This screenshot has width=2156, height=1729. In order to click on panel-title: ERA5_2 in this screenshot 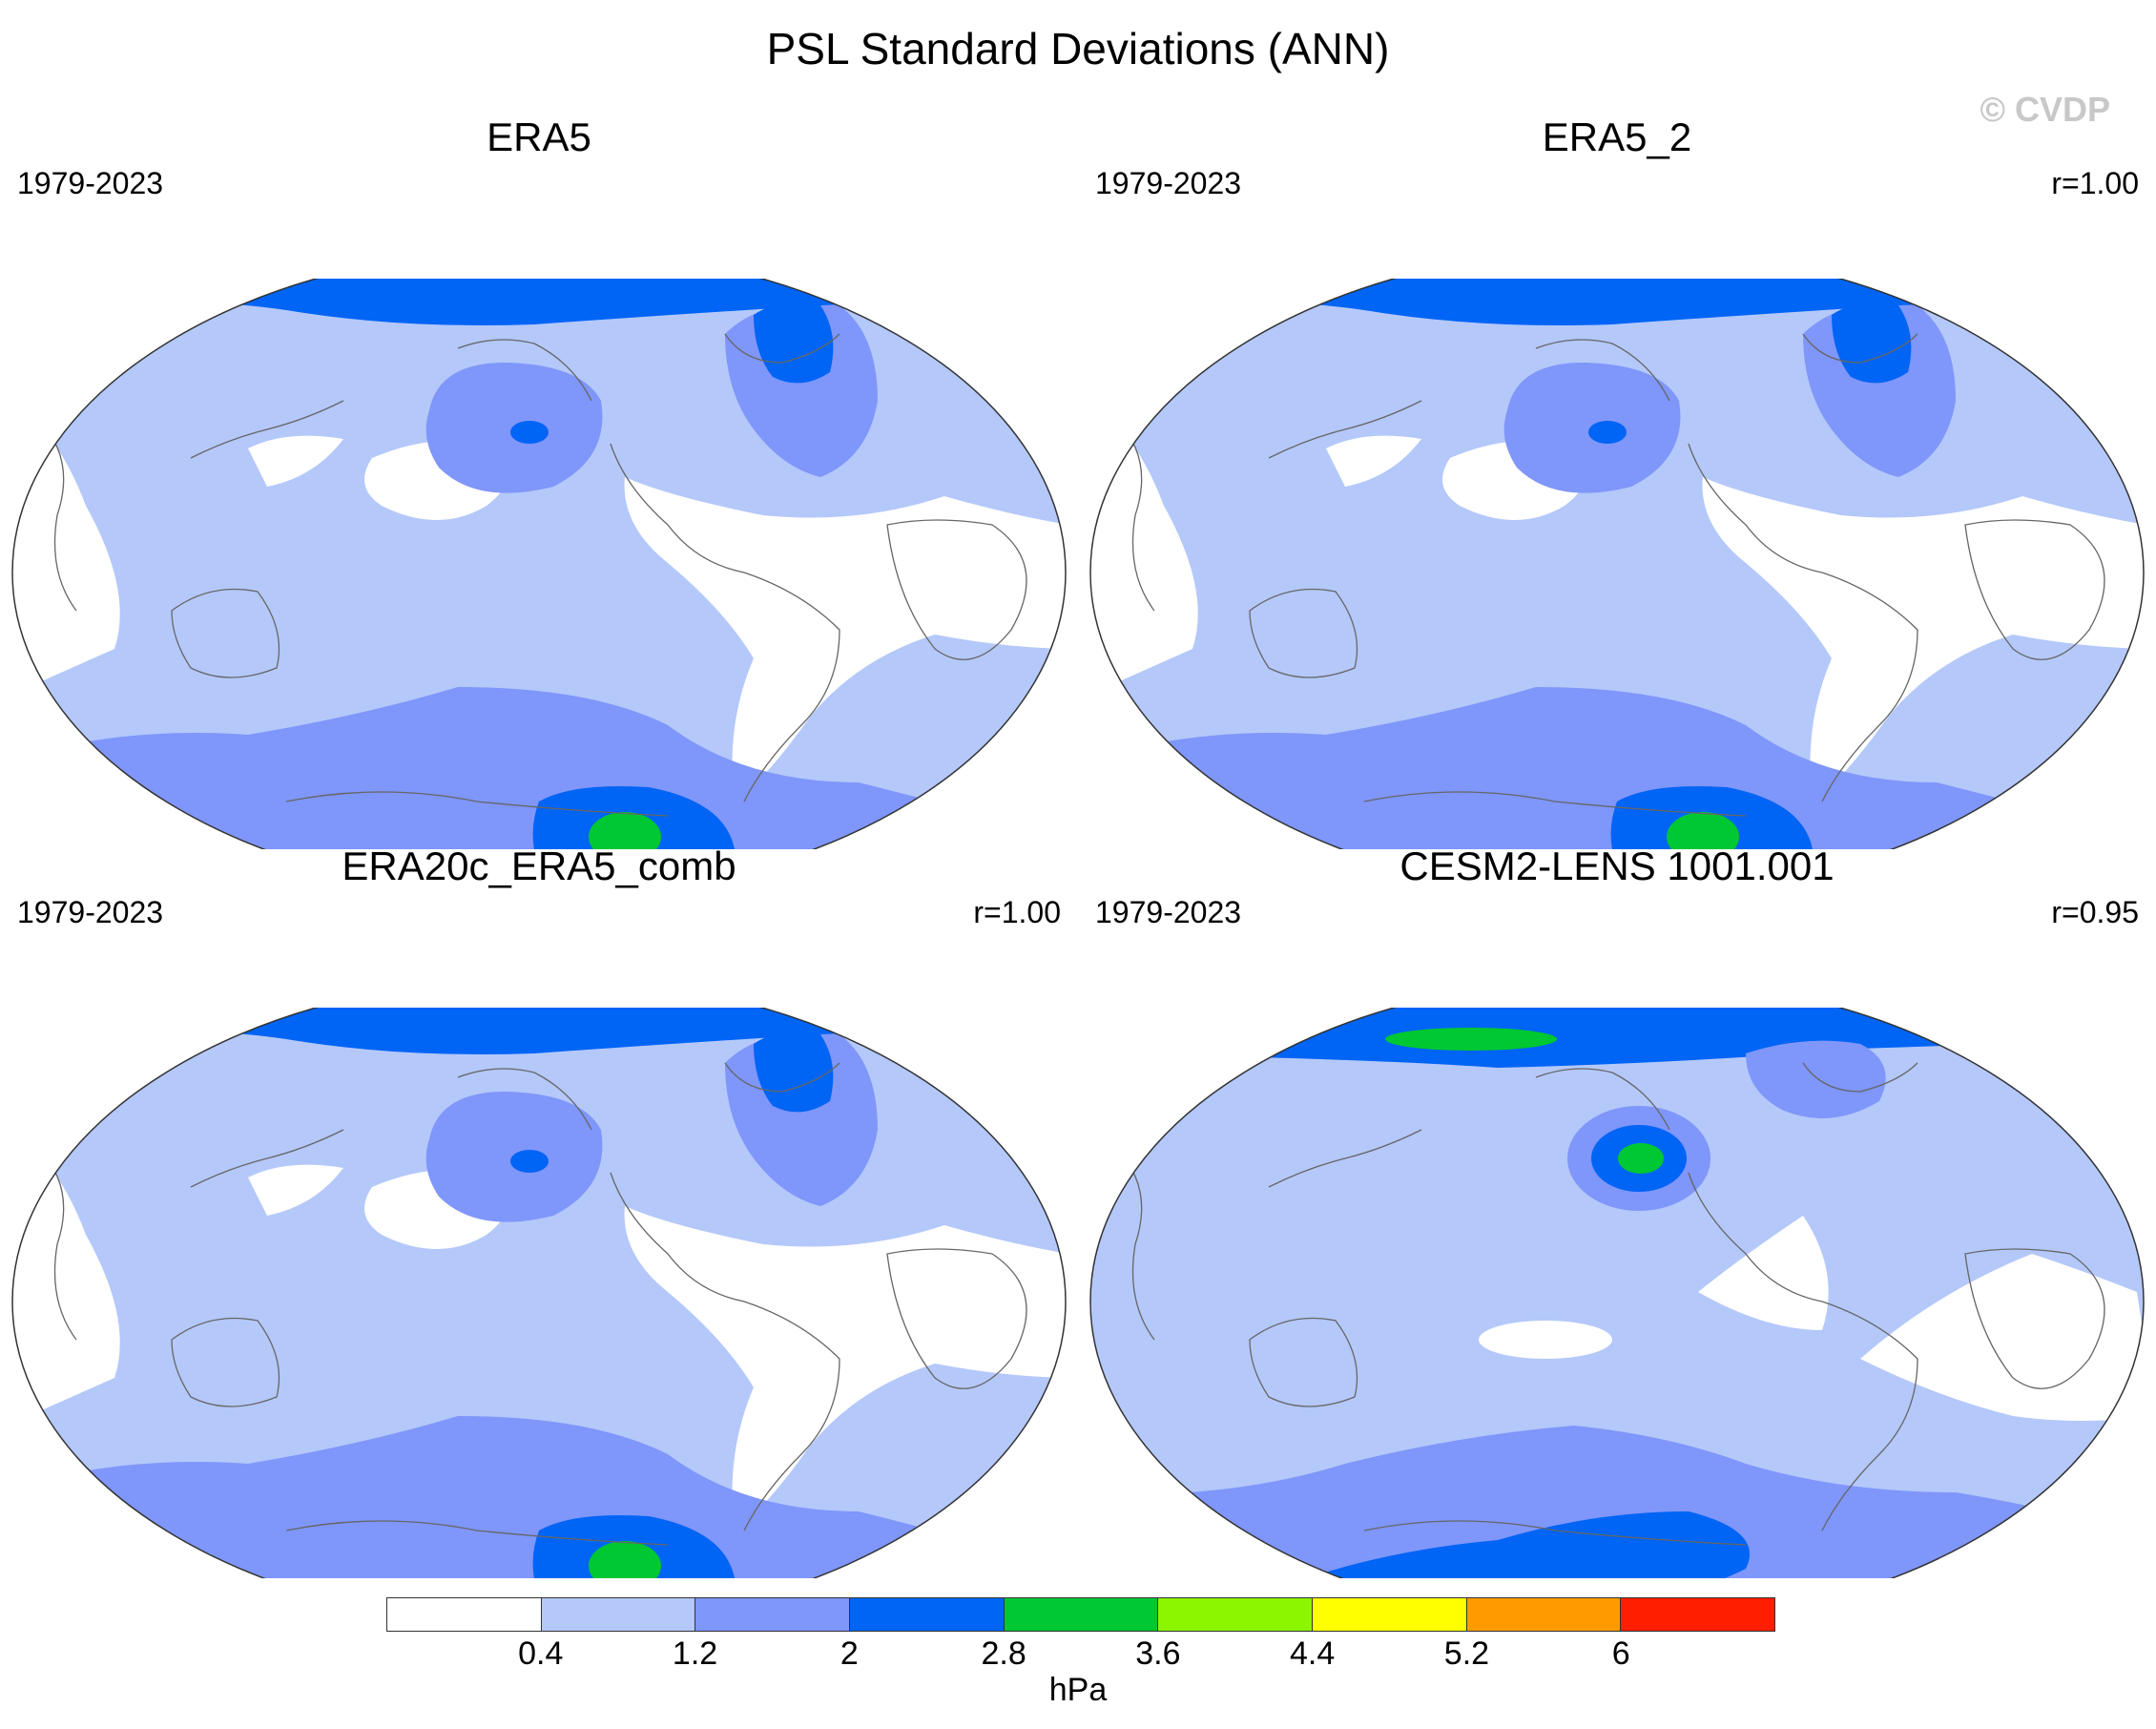, I will do `click(1617, 137)`.